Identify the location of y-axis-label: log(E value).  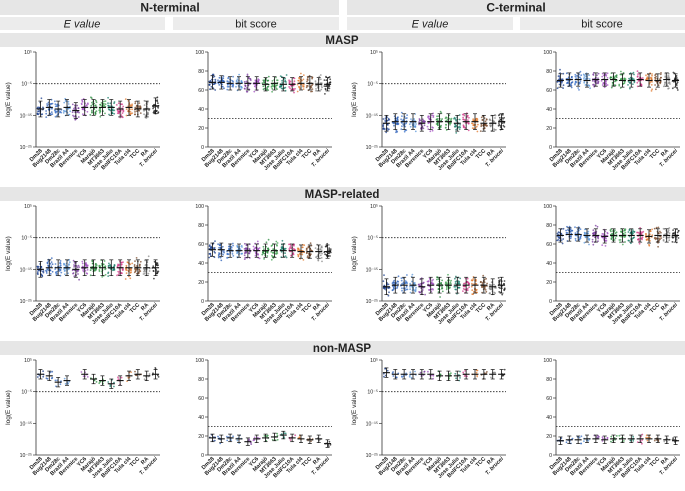
(8, 253).